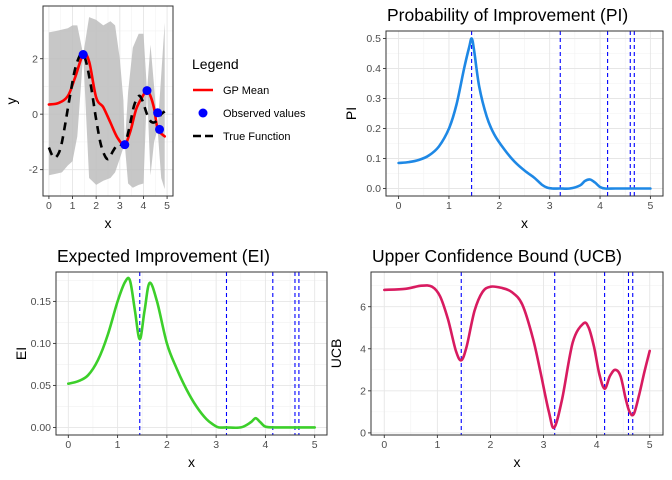  What do you see at coordinates (373, 39) in the screenshot?
I see `y-tick-label: 0.5` at bounding box center [373, 39].